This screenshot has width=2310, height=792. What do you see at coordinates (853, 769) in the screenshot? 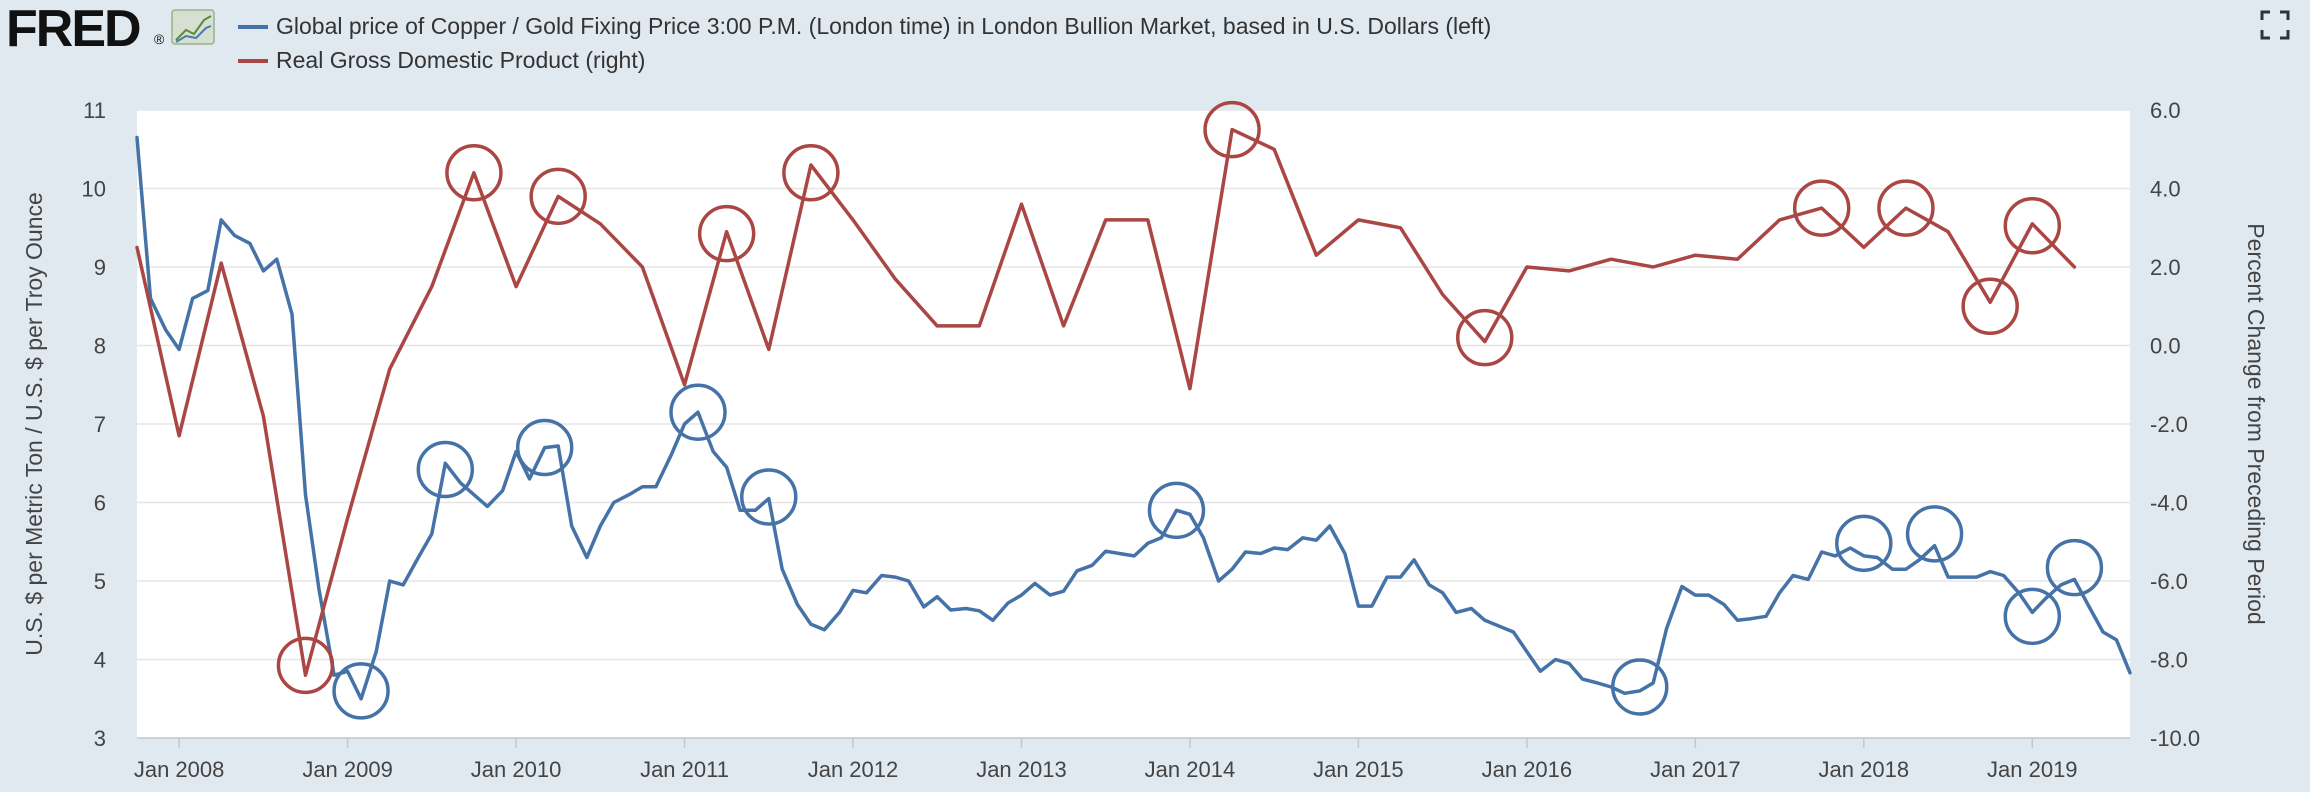
I see `x-tick-label: Jan 2012` at bounding box center [853, 769].